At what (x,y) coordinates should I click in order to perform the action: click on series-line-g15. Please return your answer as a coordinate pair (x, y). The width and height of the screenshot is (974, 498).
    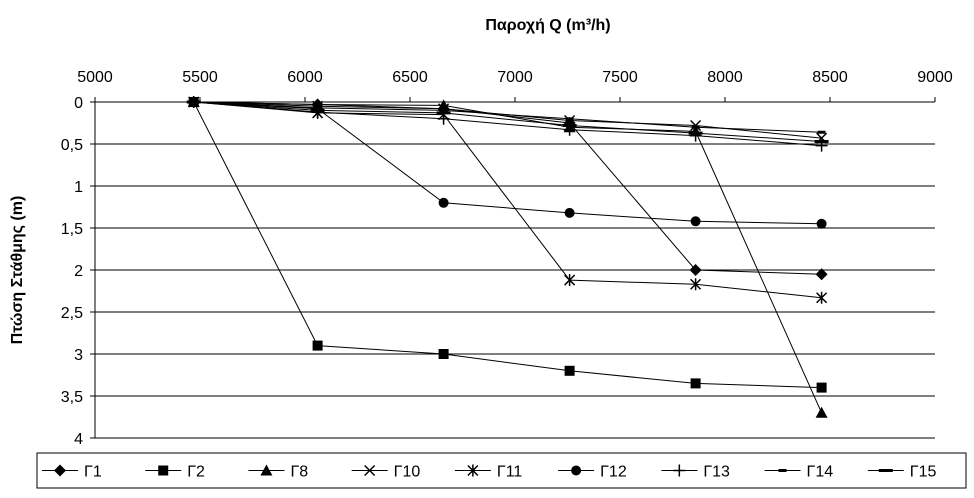
    Looking at the image, I should click on (508, 122).